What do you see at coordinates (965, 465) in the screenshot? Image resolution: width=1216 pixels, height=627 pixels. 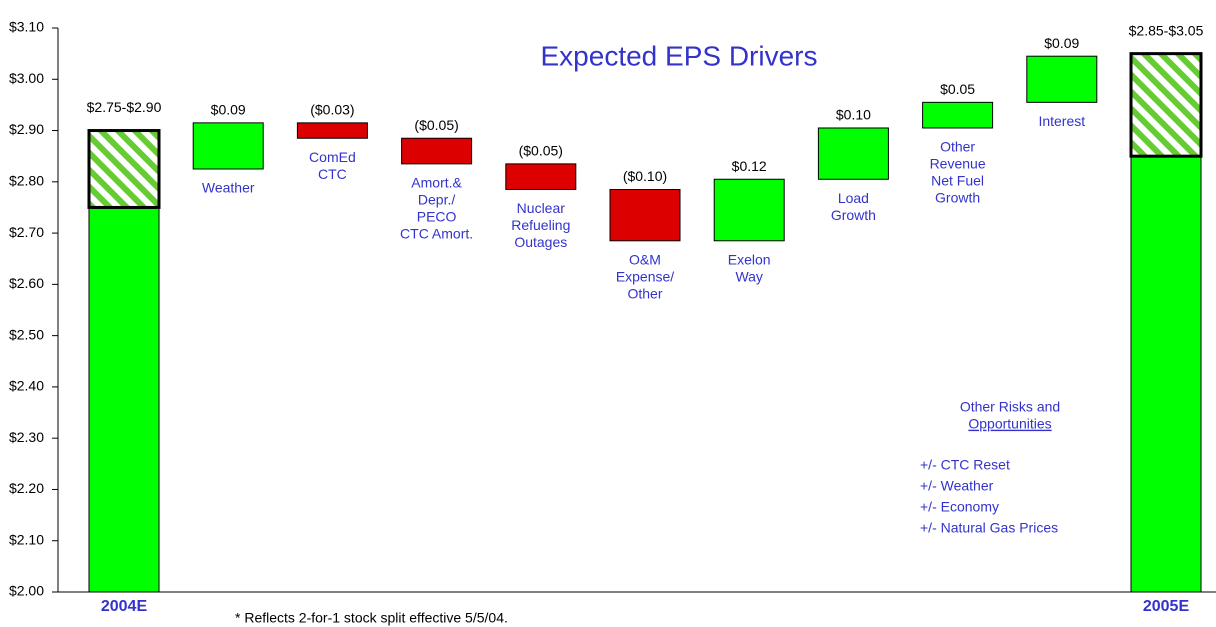 I see `risk-item: +/- CTC Reset` at bounding box center [965, 465].